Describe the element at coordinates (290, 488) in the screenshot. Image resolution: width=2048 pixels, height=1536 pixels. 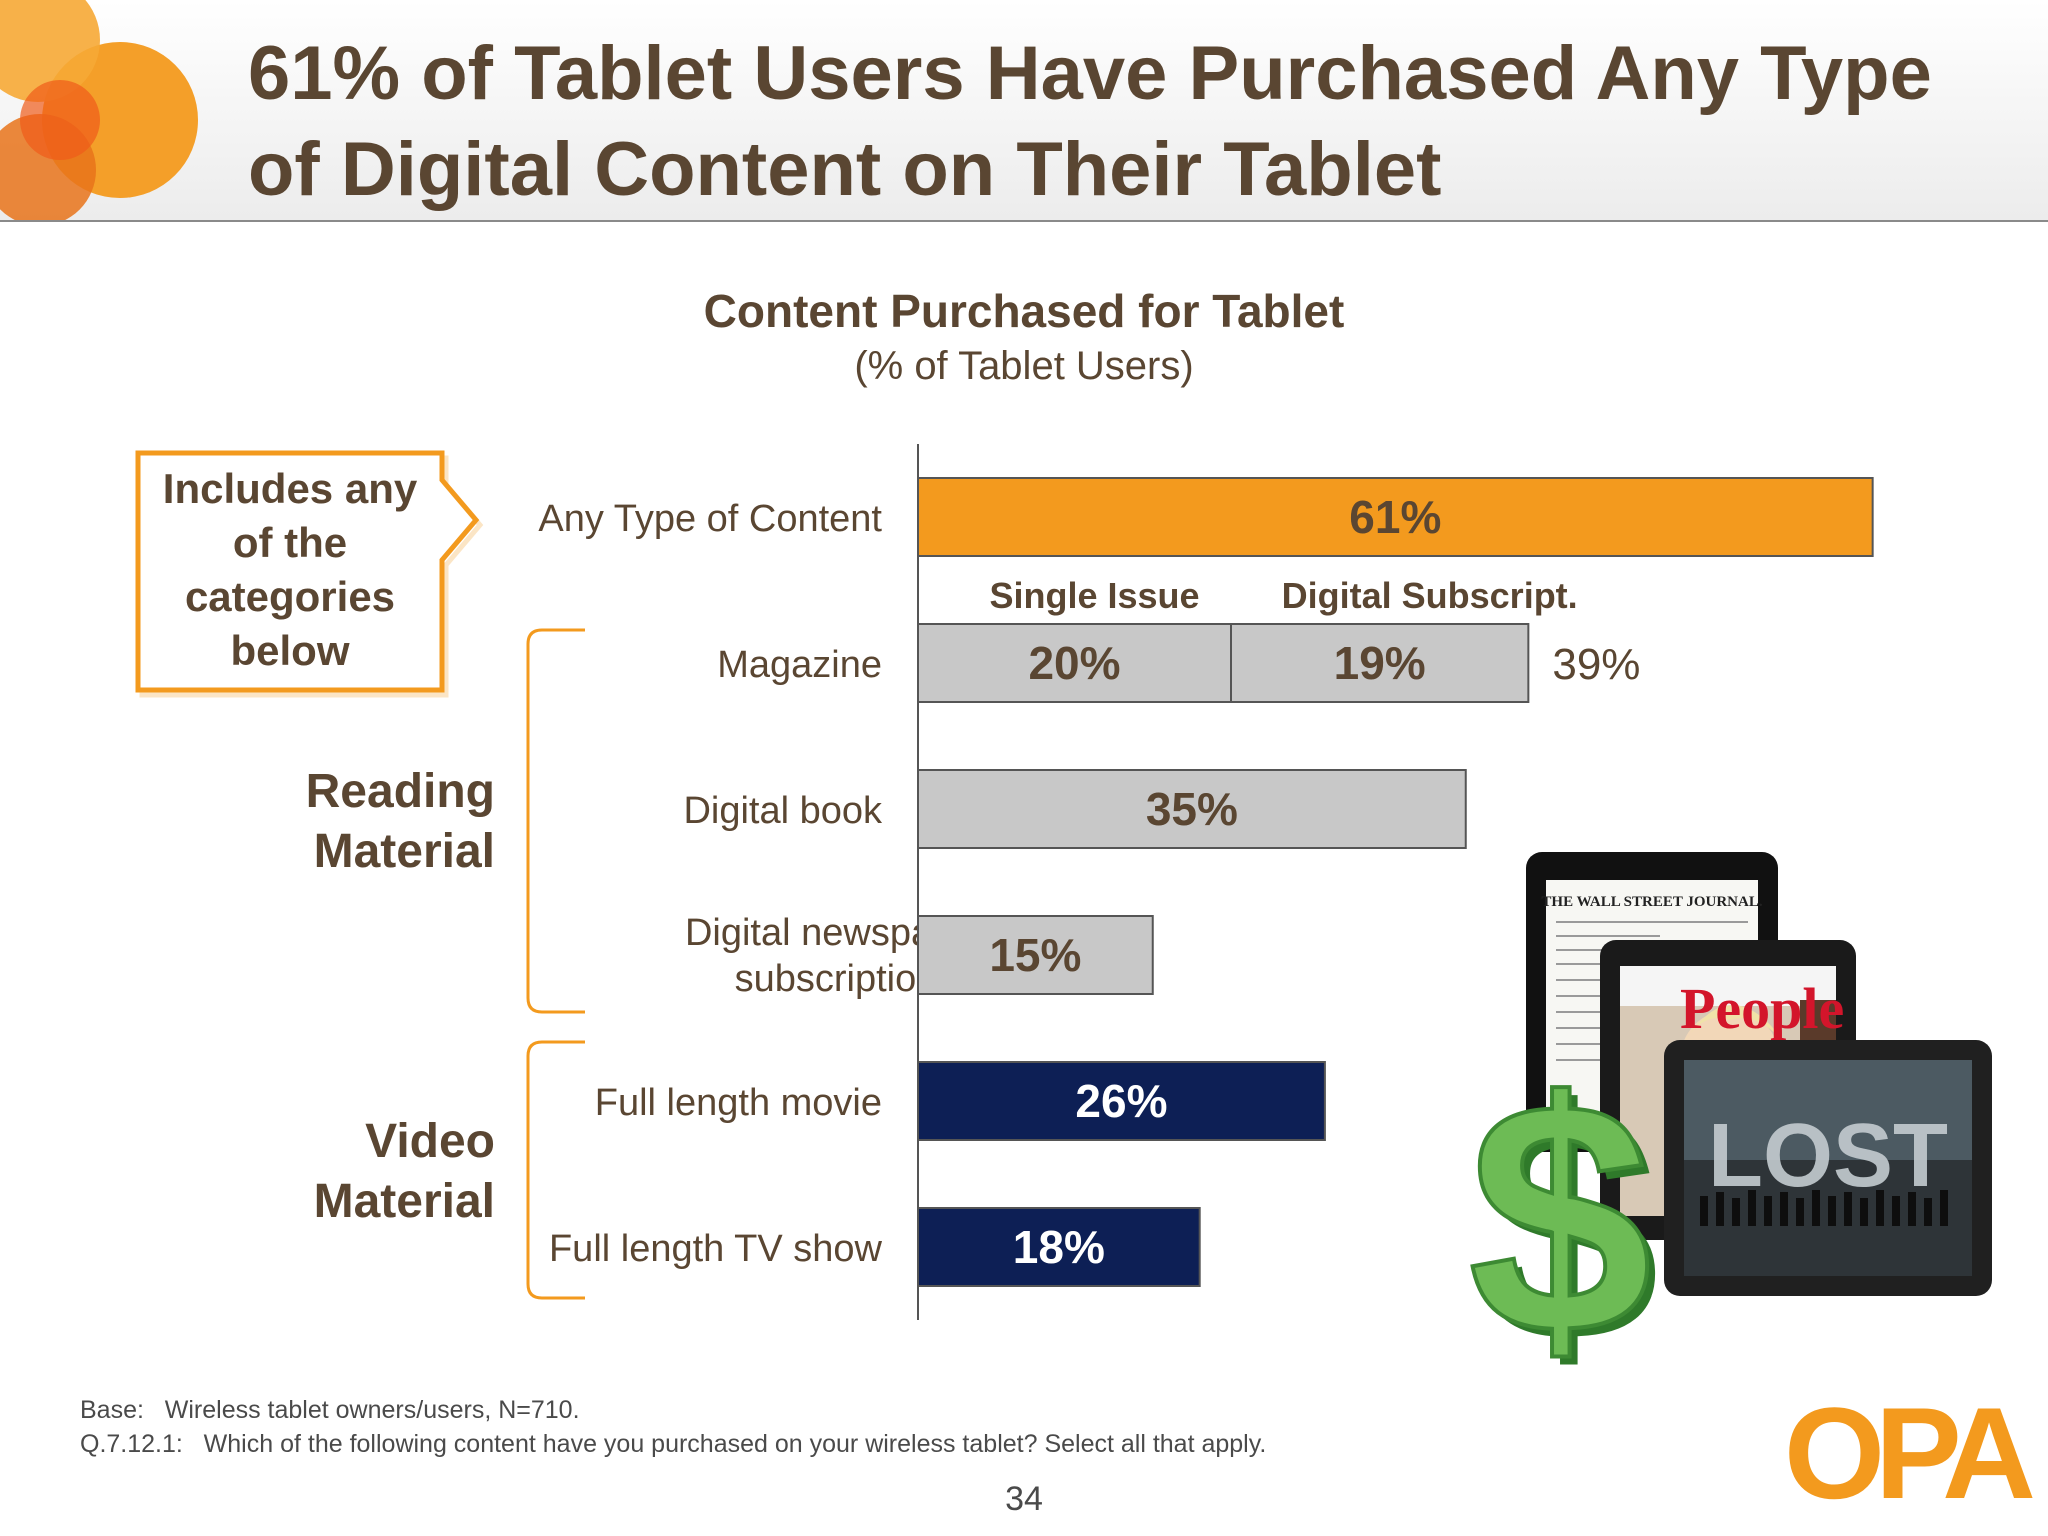
I see `callout-line: Includes any` at that location.